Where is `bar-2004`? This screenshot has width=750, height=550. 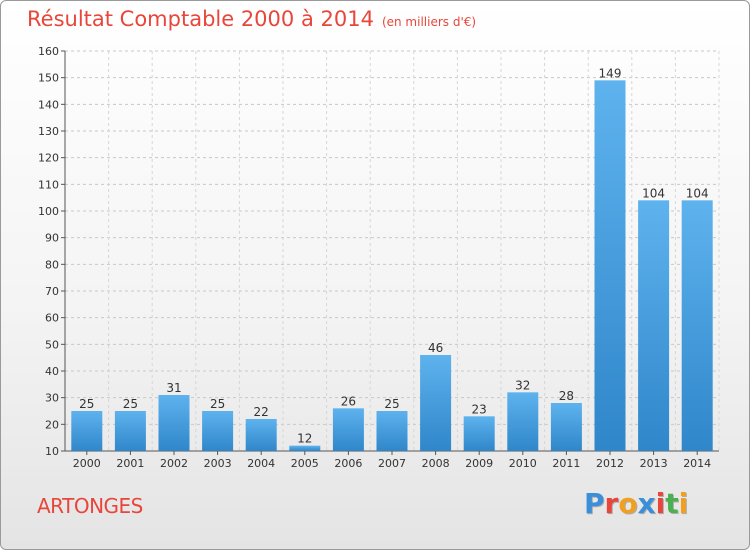
bar-2004 is located at coordinates (261, 435).